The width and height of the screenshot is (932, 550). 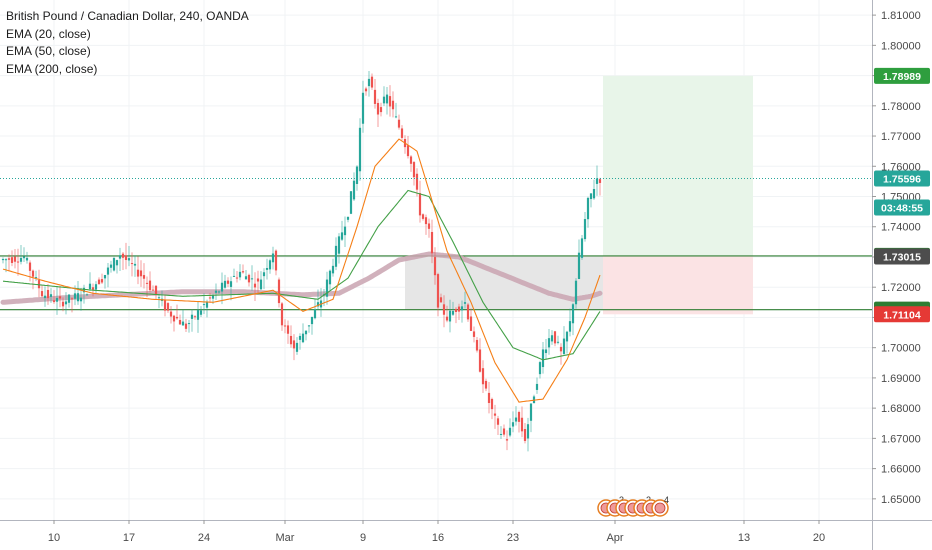 What do you see at coordinates (902, 179) in the screenshot?
I see `price-tag-label: 1.75596` at bounding box center [902, 179].